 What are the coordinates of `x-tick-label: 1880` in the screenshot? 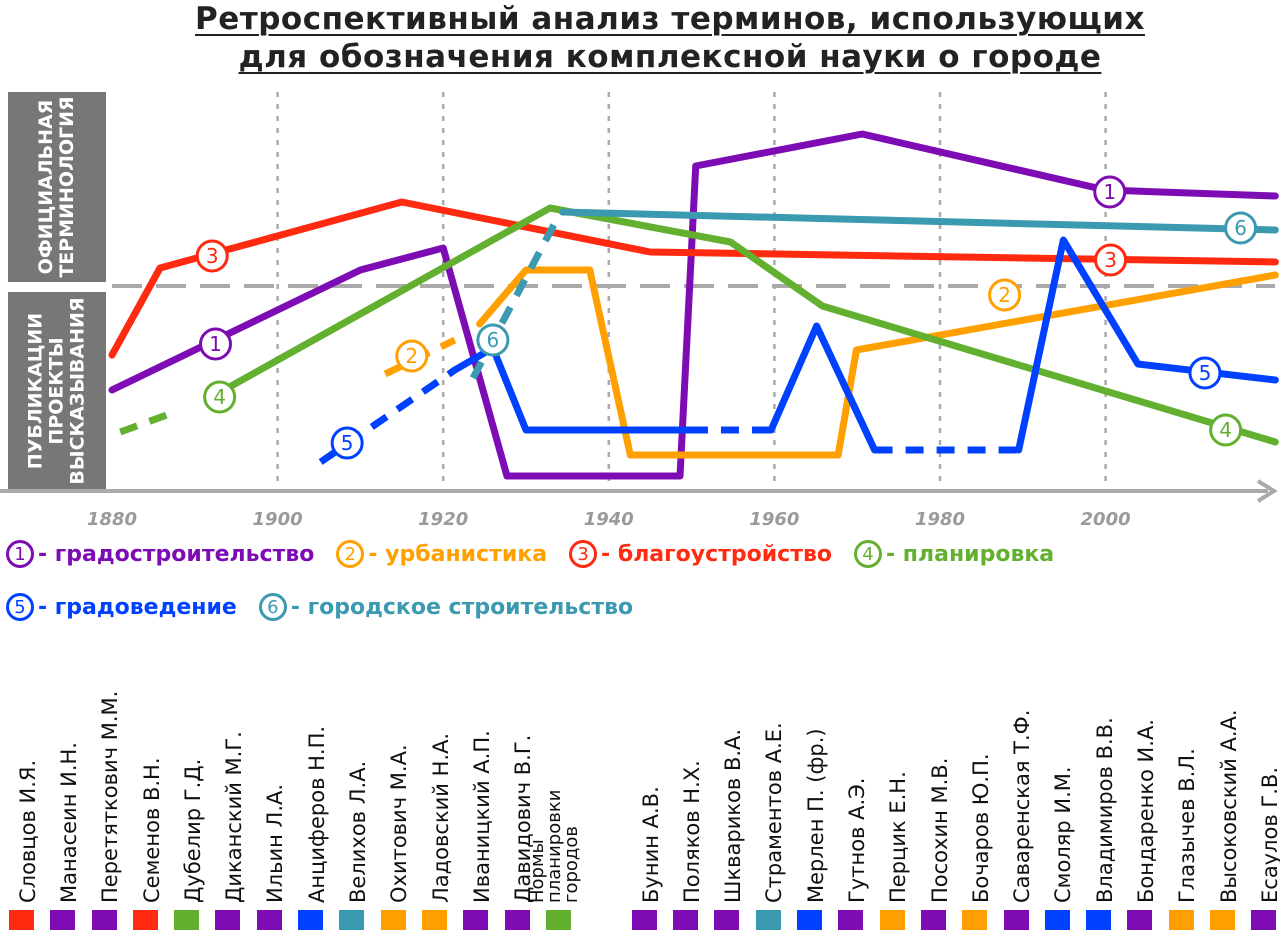 It's located at (112, 519).